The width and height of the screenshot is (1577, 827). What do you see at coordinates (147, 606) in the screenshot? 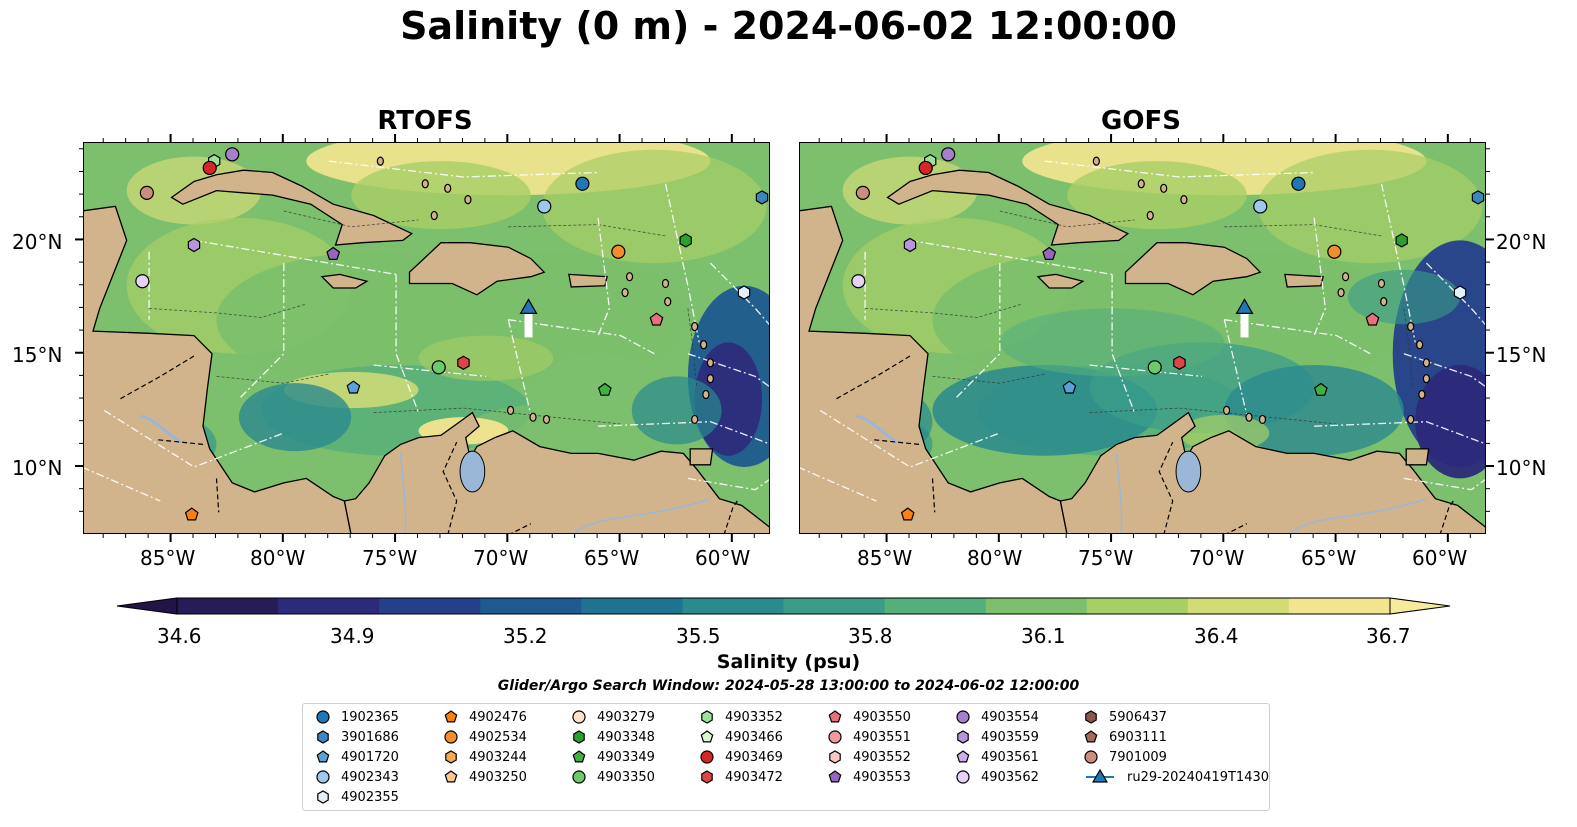
I see `colorbar-extend-min` at bounding box center [147, 606].